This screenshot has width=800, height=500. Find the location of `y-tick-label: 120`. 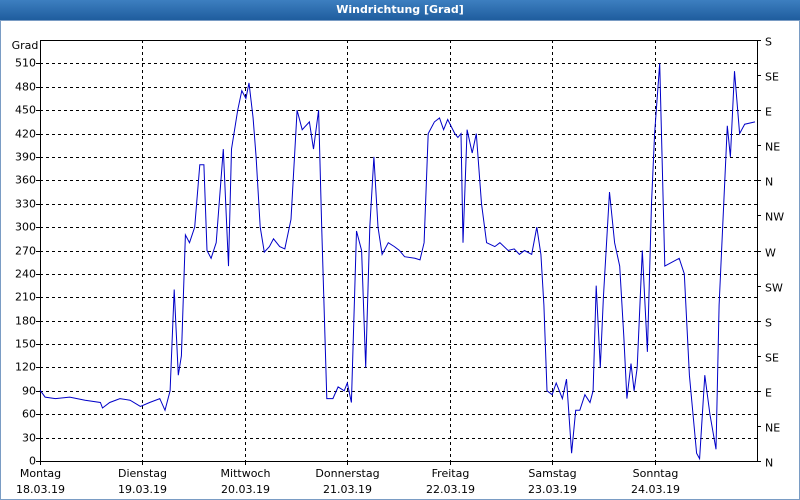

y-tick-label: 120 is located at coordinates (25, 367).